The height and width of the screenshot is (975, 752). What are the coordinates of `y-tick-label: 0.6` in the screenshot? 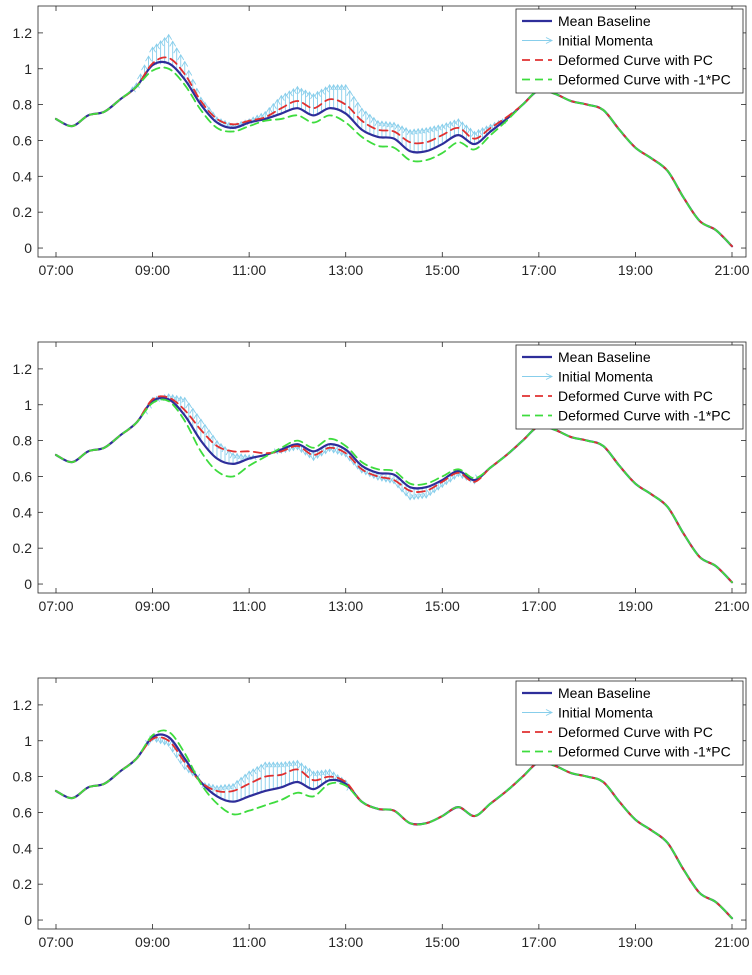 It's located at (23, 476).